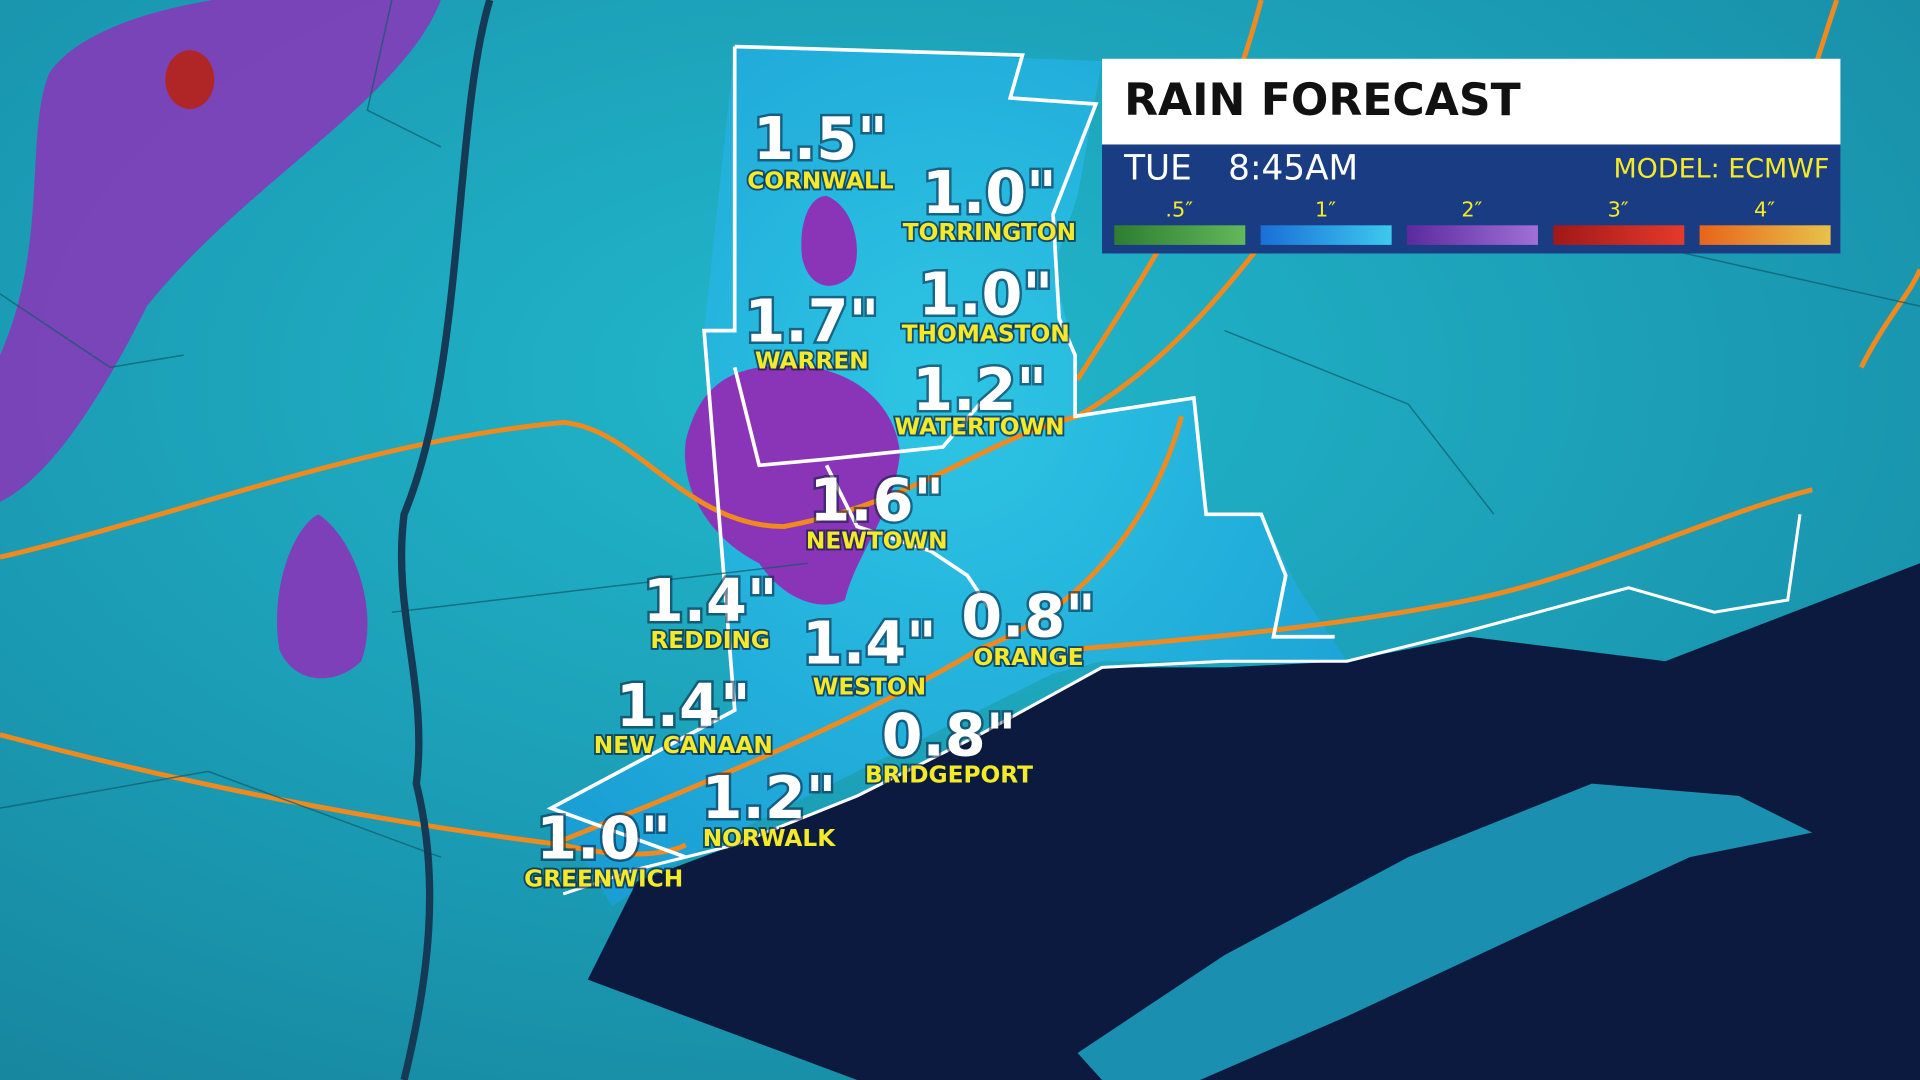 The image size is (1920, 1080). I want to click on location-name: ORANGE, so click(1029, 657).